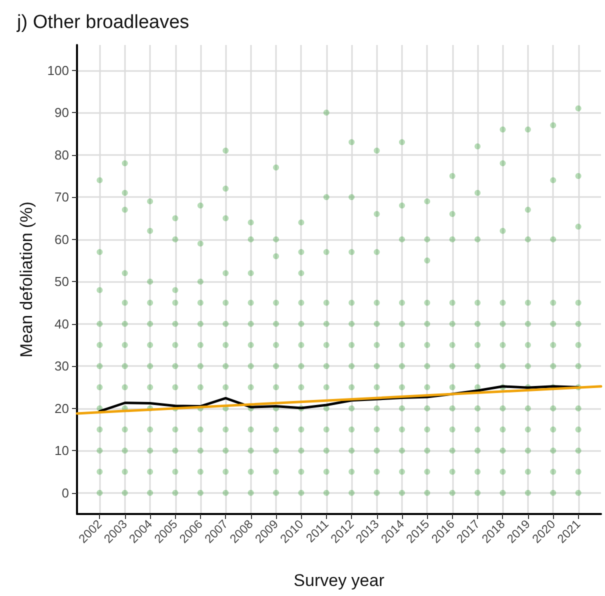 Image resolution: width=605 pixels, height=596 pixels. What do you see at coordinates (58, 70) in the screenshot?
I see `y-tick-label: 100` at bounding box center [58, 70].